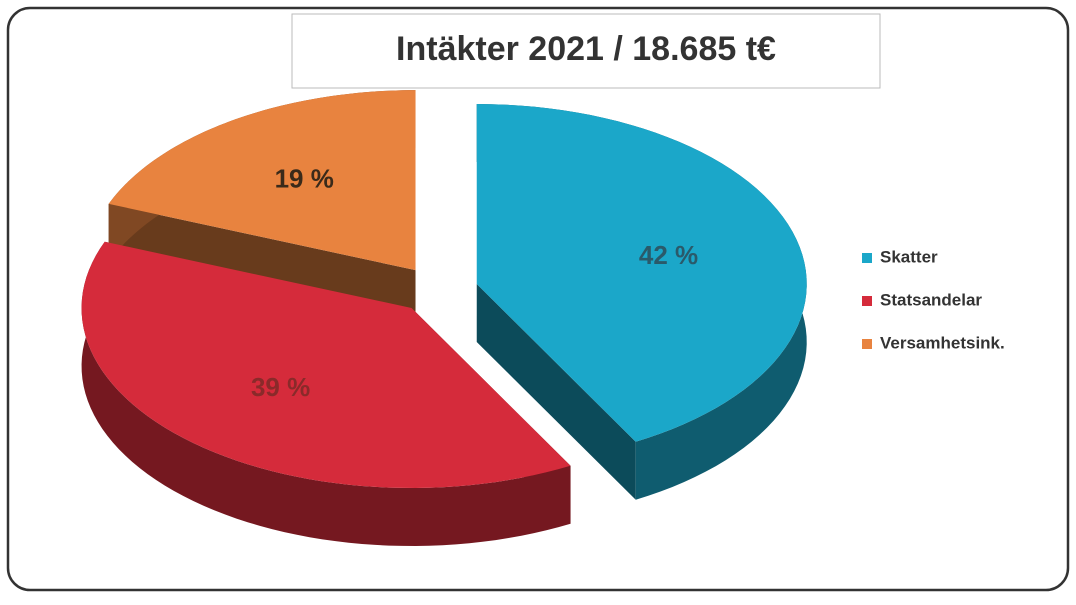  I want to click on data-label: 39 %, so click(280, 387).